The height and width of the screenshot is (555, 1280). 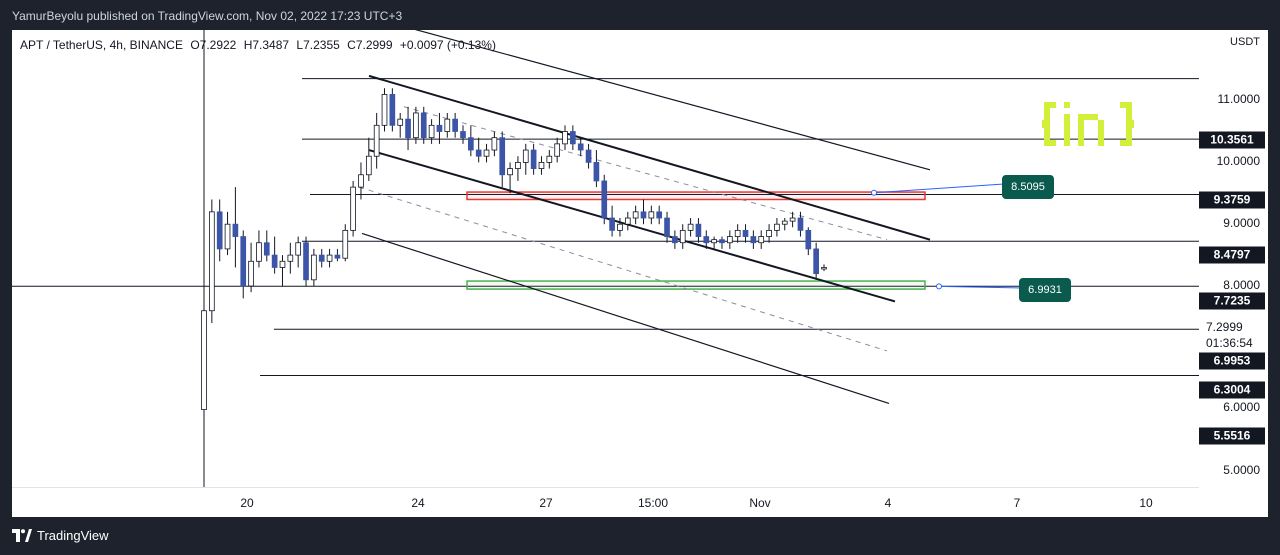 What do you see at coordinates (1241, 223) in the screenshot?
I see `price-tick: 9.0000` at bounding box center [1241, 223].